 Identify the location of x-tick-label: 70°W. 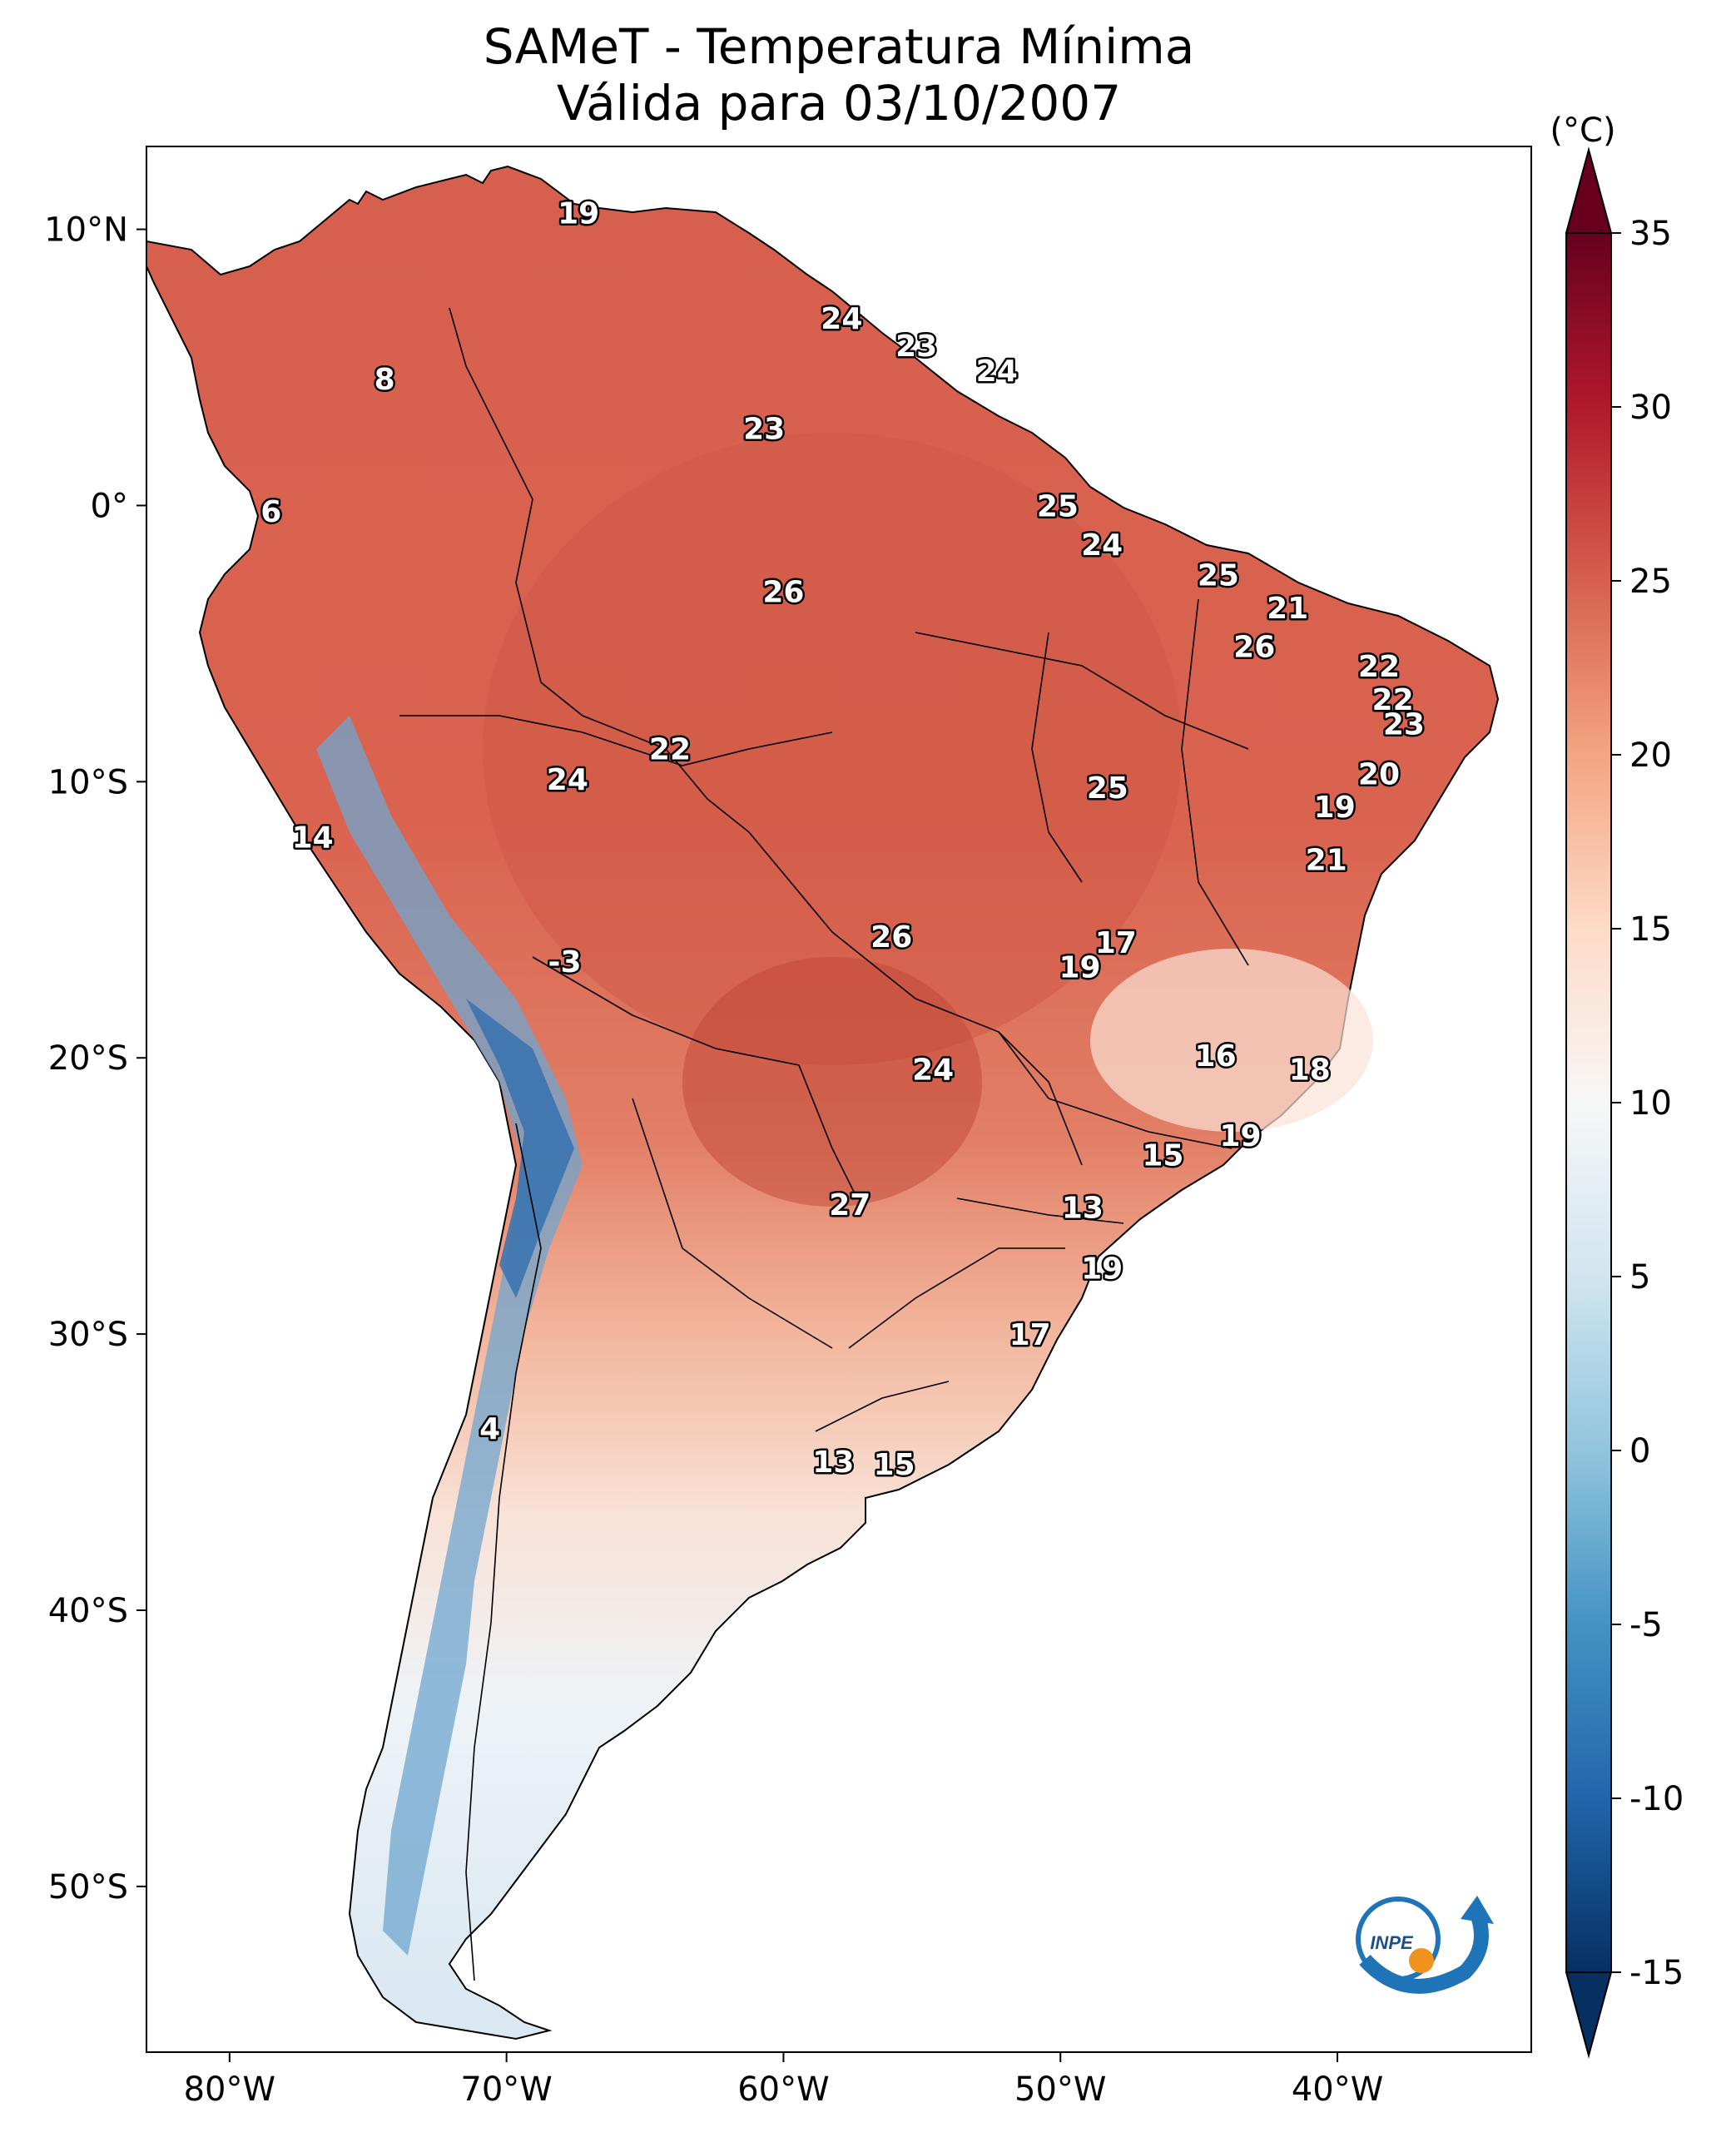
(506, 2089).